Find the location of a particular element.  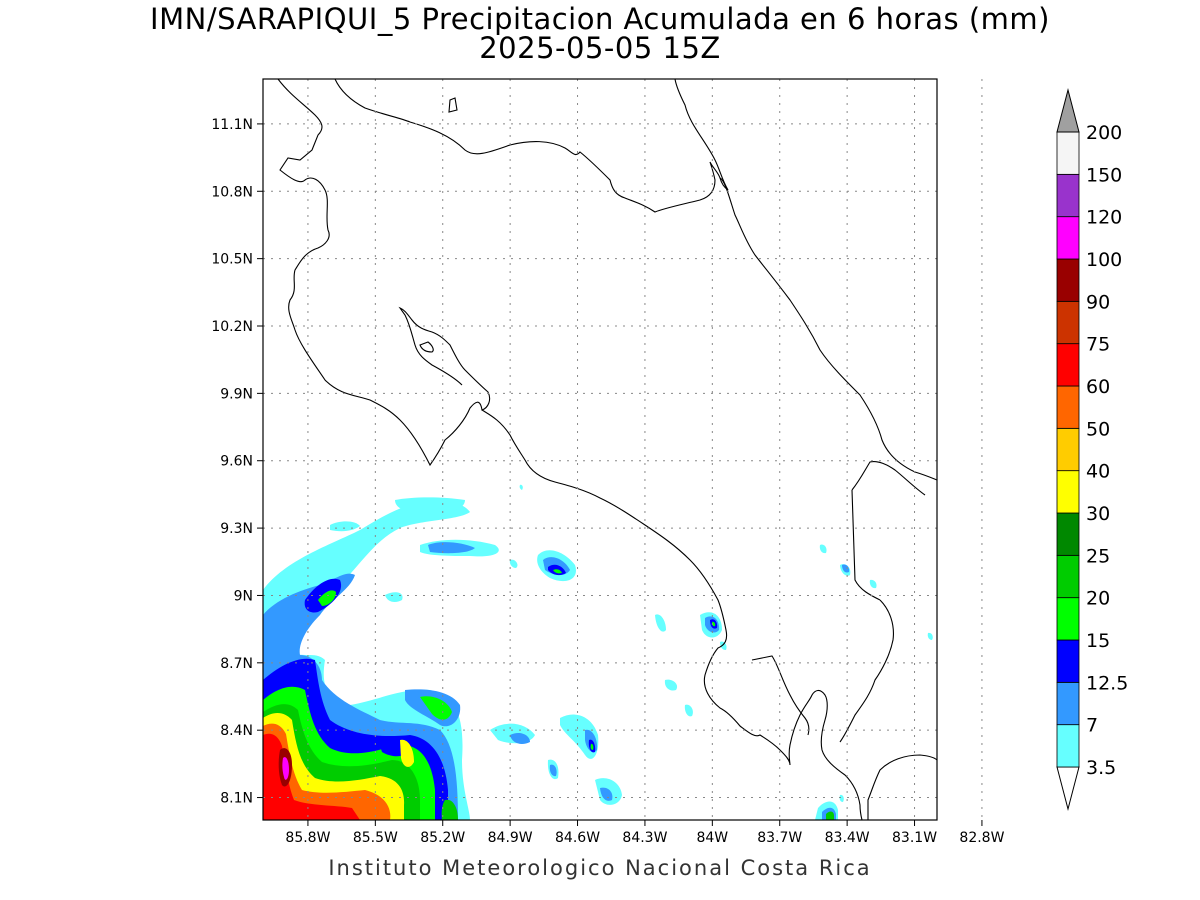

chart-subtitle: 2025-05-05 15Z is located at coordinates (600, 48).